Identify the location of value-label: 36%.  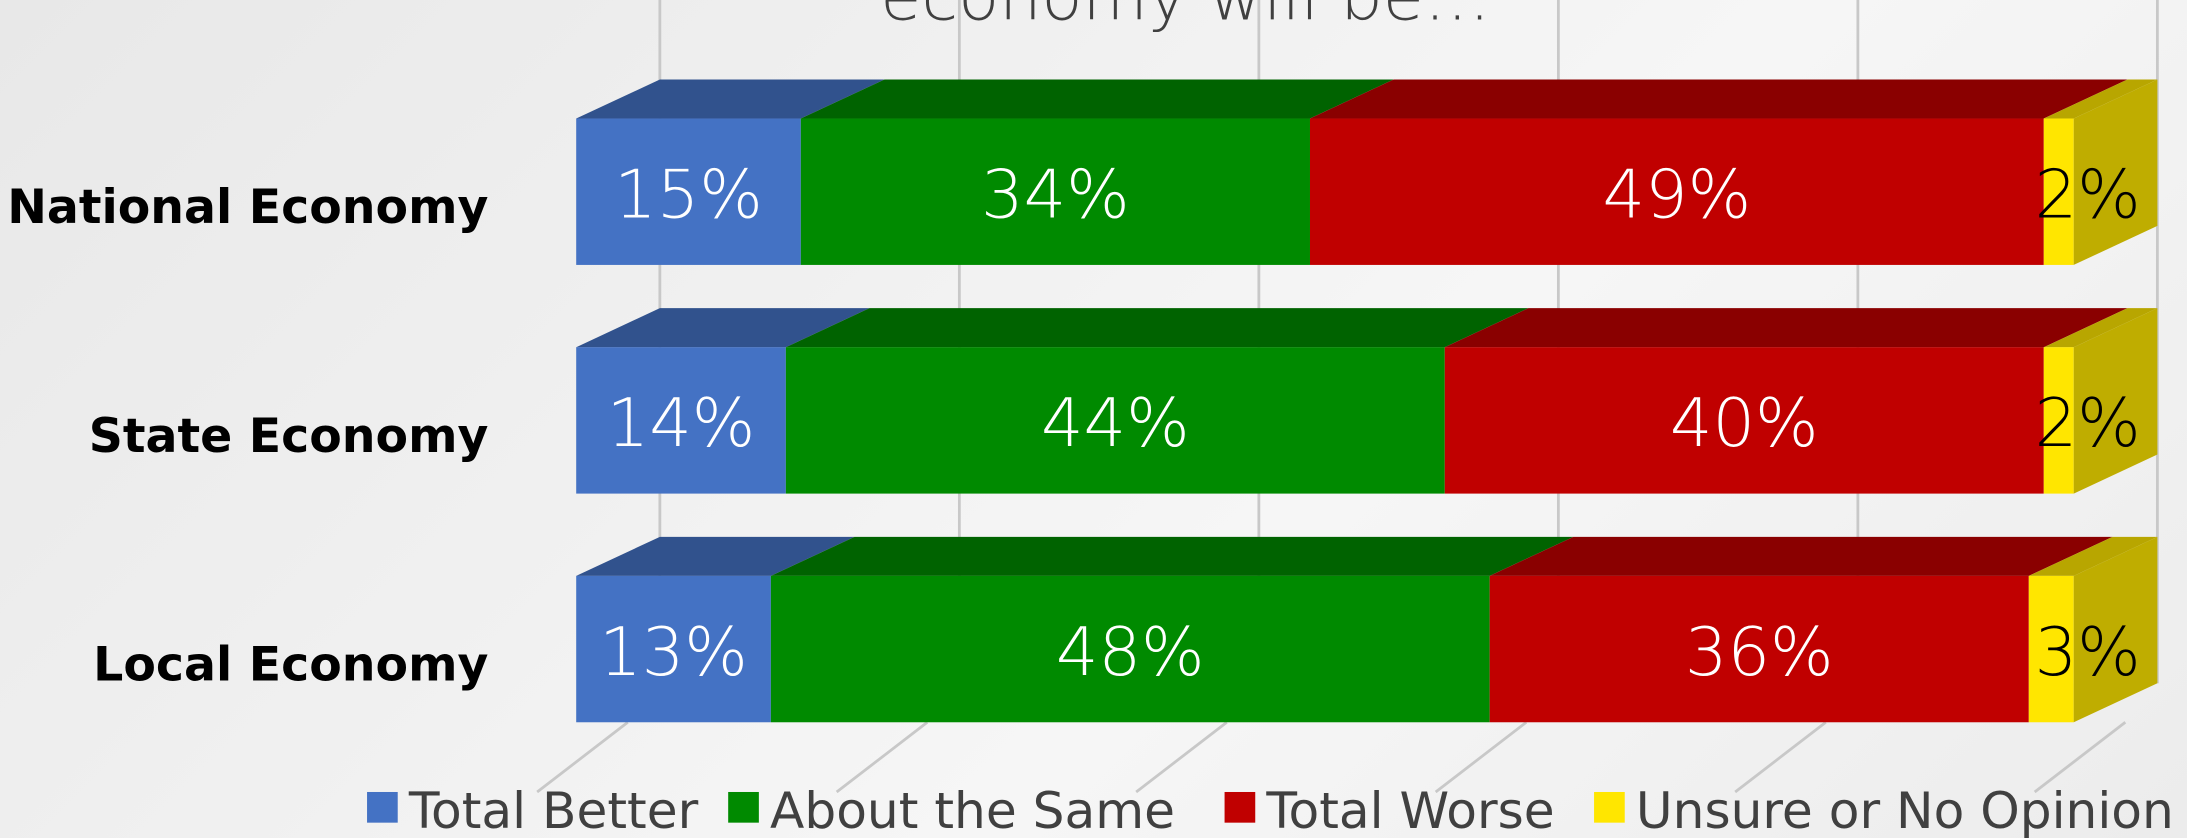
(1759, 652).